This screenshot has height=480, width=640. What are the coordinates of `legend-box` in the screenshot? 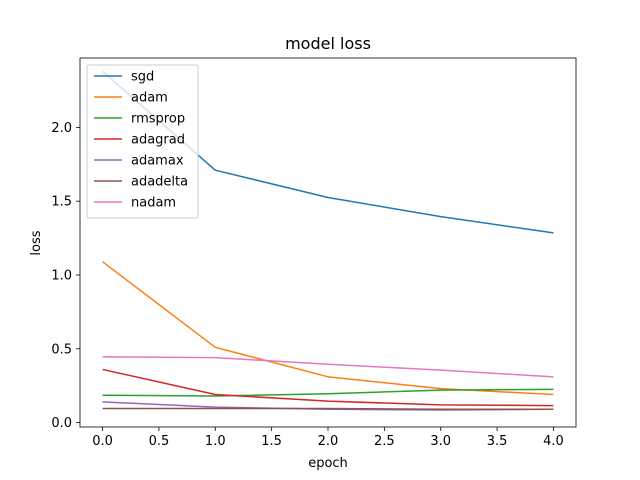 It's located at (142, 141).